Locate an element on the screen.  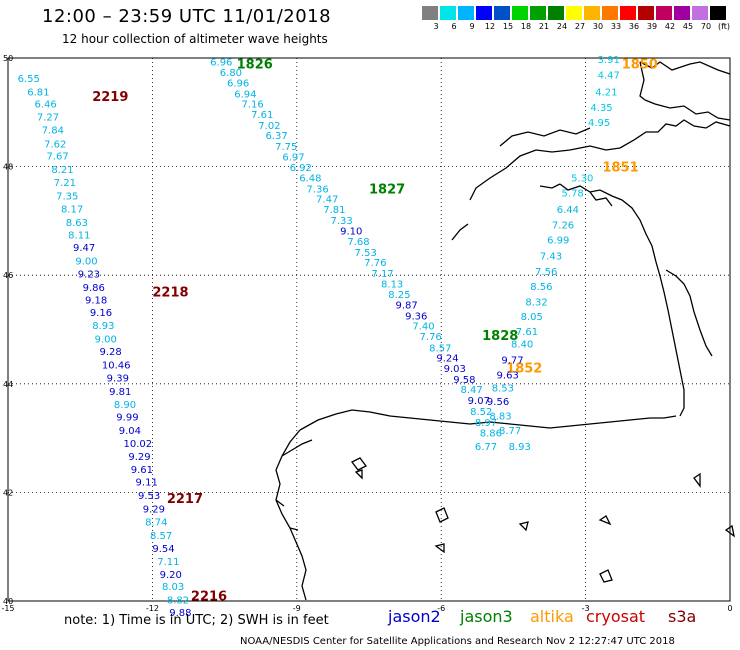
wave-height-value: 6.44 is located at coordinates (568, 210).